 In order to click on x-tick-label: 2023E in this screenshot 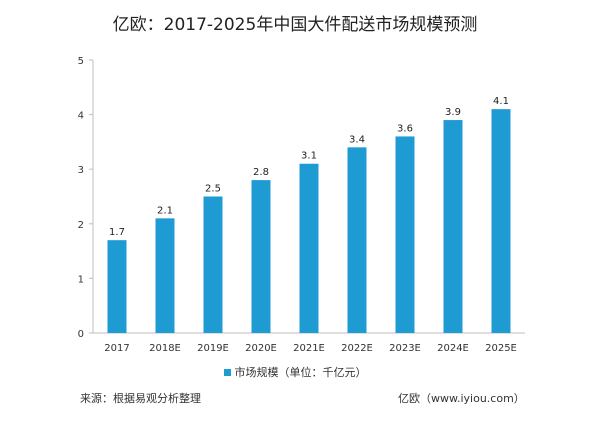, I will do `click(405, 348)`.